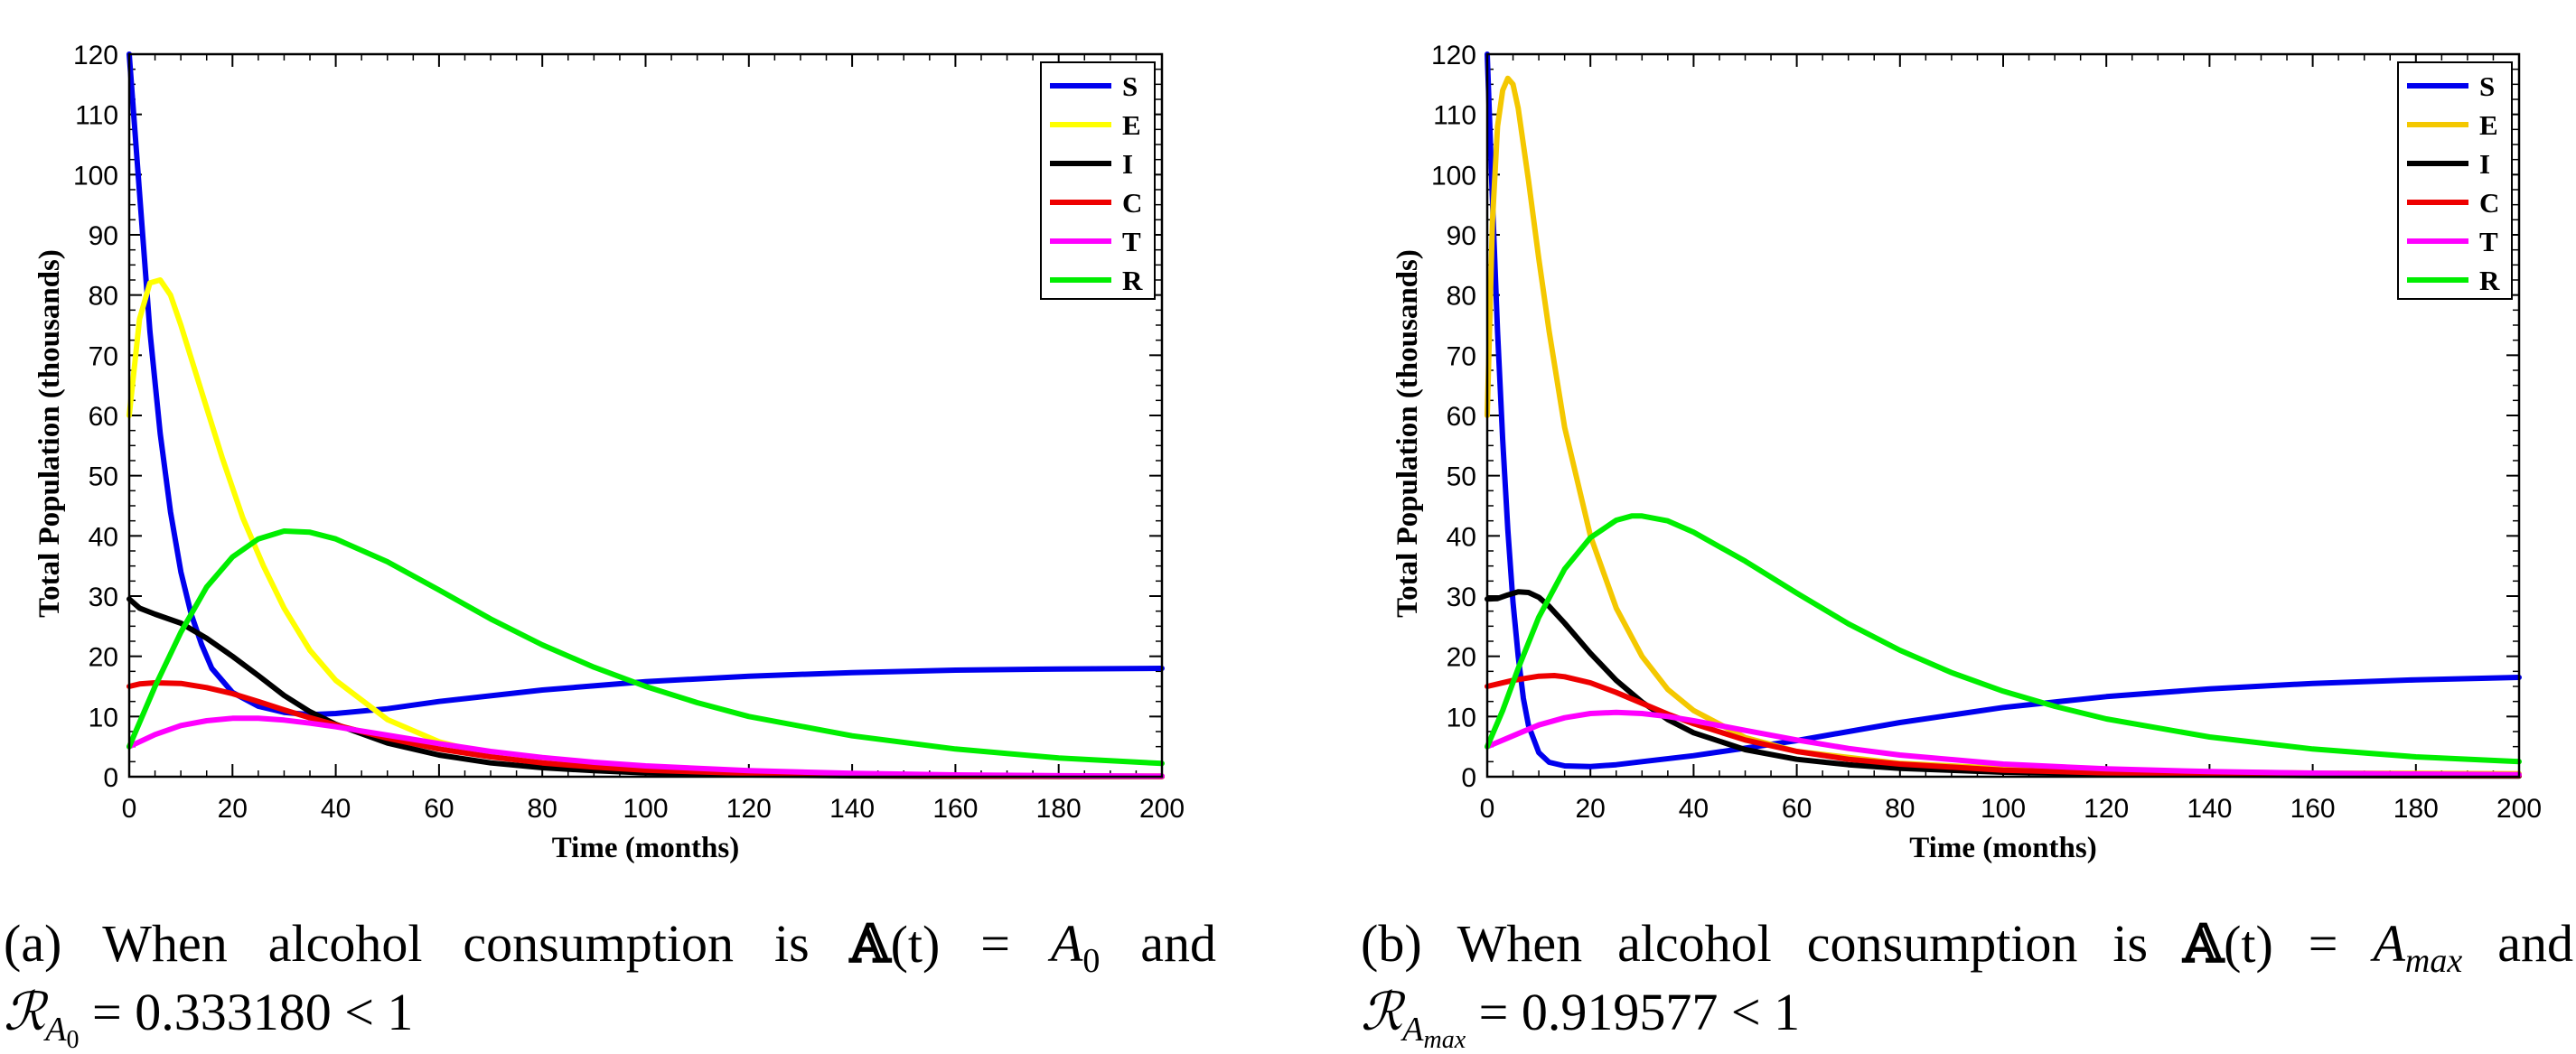  Describe the element at coordinates (2130, 943) in the screenshot. I see `caption-b-text-is: is` at that location.